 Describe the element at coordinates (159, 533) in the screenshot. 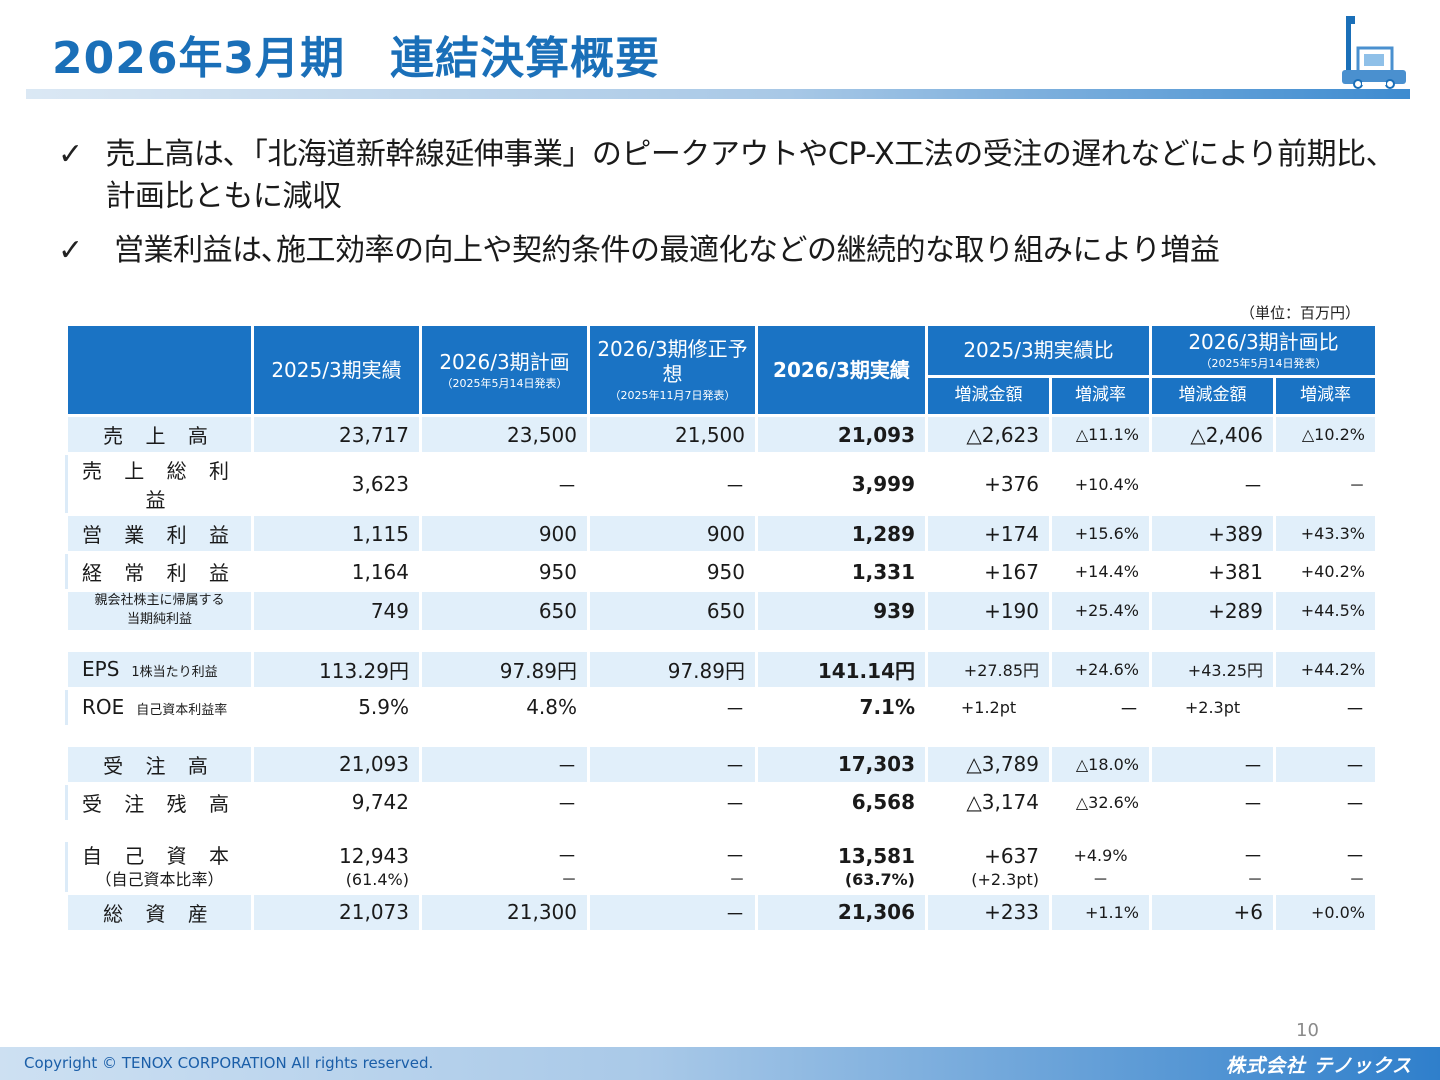

I see `row-label: 営 業 利 益` at that location.